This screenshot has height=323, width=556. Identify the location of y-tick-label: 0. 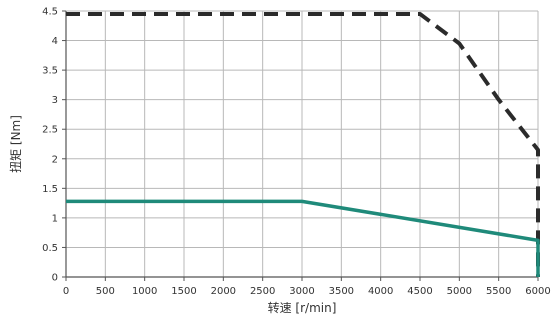
(55, 278).